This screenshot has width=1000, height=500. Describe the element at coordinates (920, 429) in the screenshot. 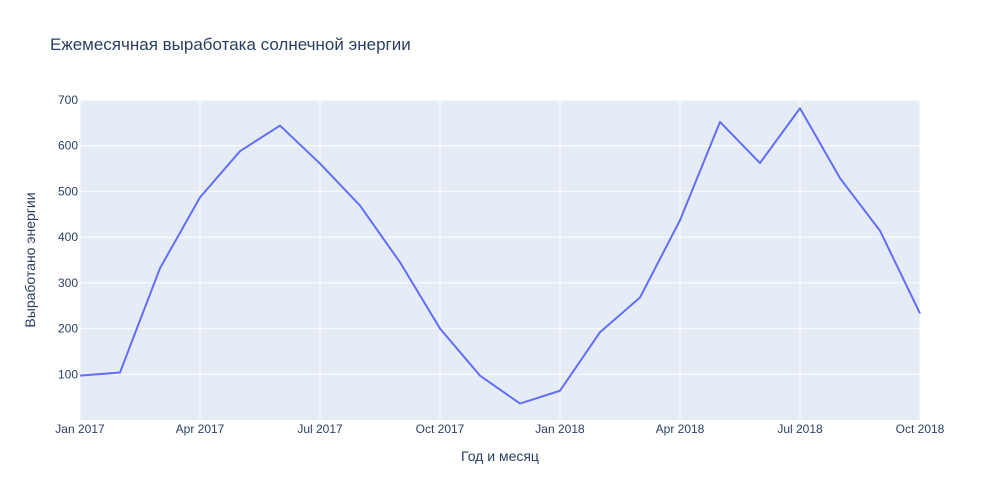

I see `x-tick-label: Oct 2018` at that location.